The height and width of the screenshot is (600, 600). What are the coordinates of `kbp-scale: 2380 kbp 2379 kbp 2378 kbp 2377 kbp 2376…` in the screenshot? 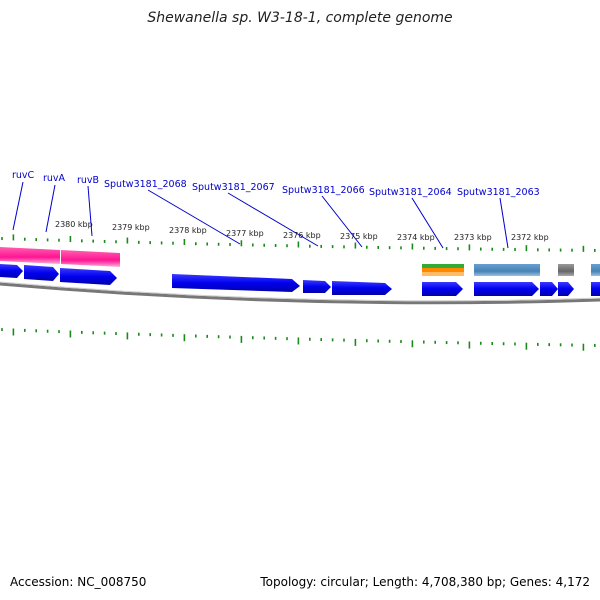 It's located at (302, 231).